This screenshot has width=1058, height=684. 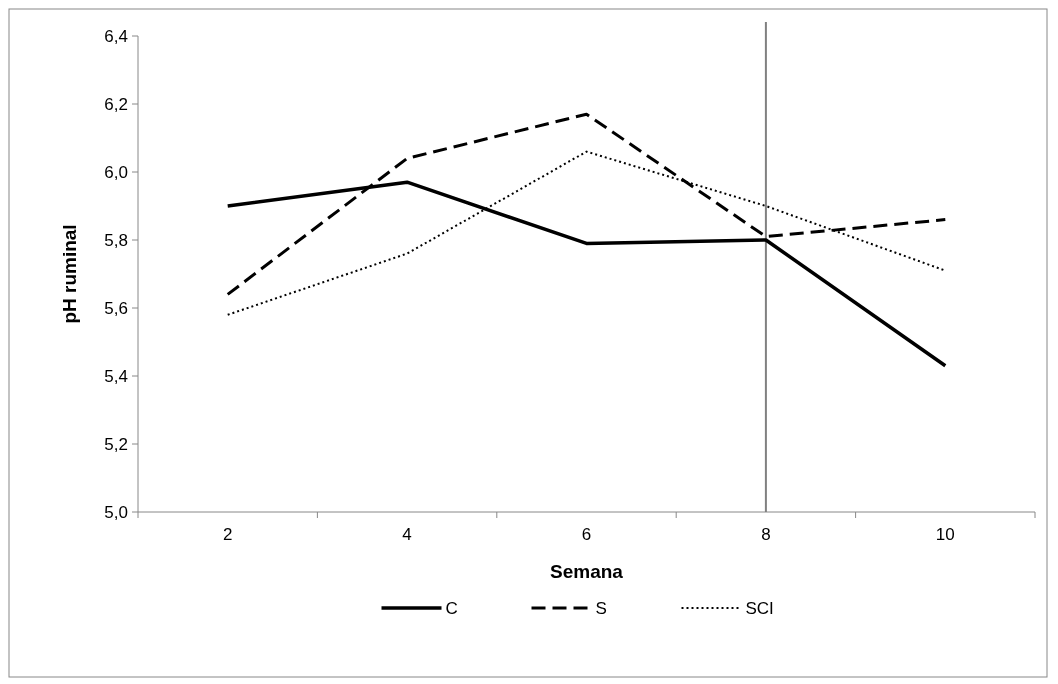 I want to click on y-tick-label: 5,4, so click(x=116, y=376).